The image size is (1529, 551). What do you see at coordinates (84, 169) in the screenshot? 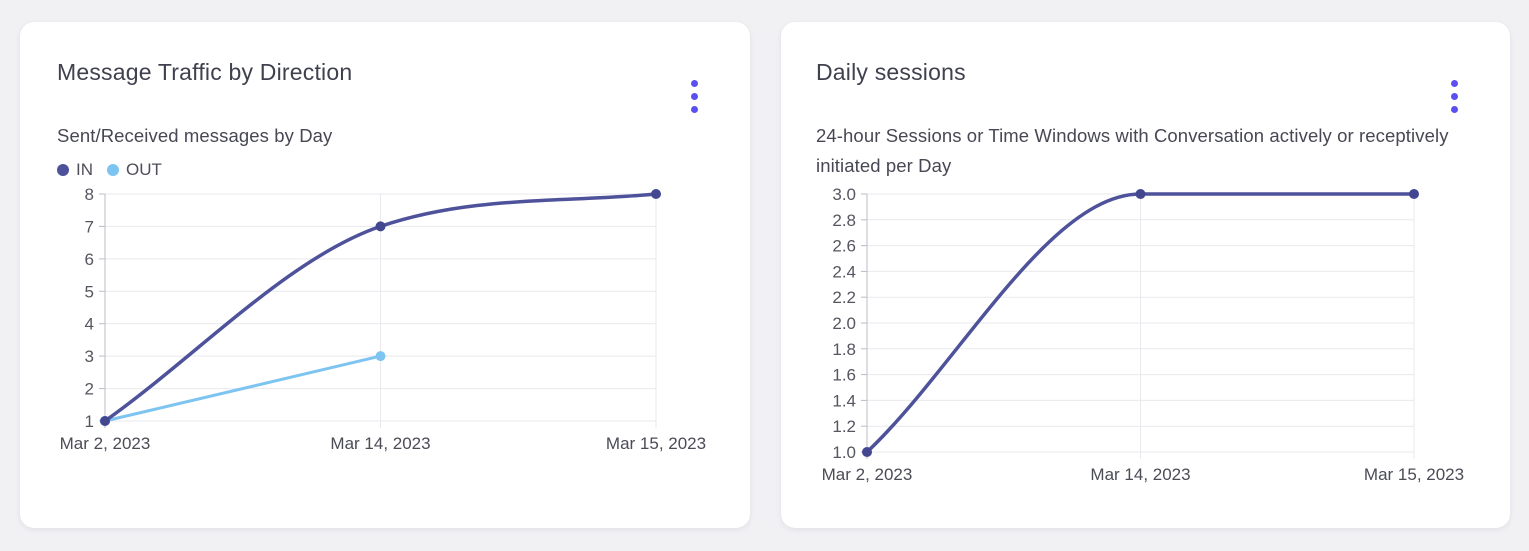
I see `legend-label-in: IN` at bounding box center [84, 169].